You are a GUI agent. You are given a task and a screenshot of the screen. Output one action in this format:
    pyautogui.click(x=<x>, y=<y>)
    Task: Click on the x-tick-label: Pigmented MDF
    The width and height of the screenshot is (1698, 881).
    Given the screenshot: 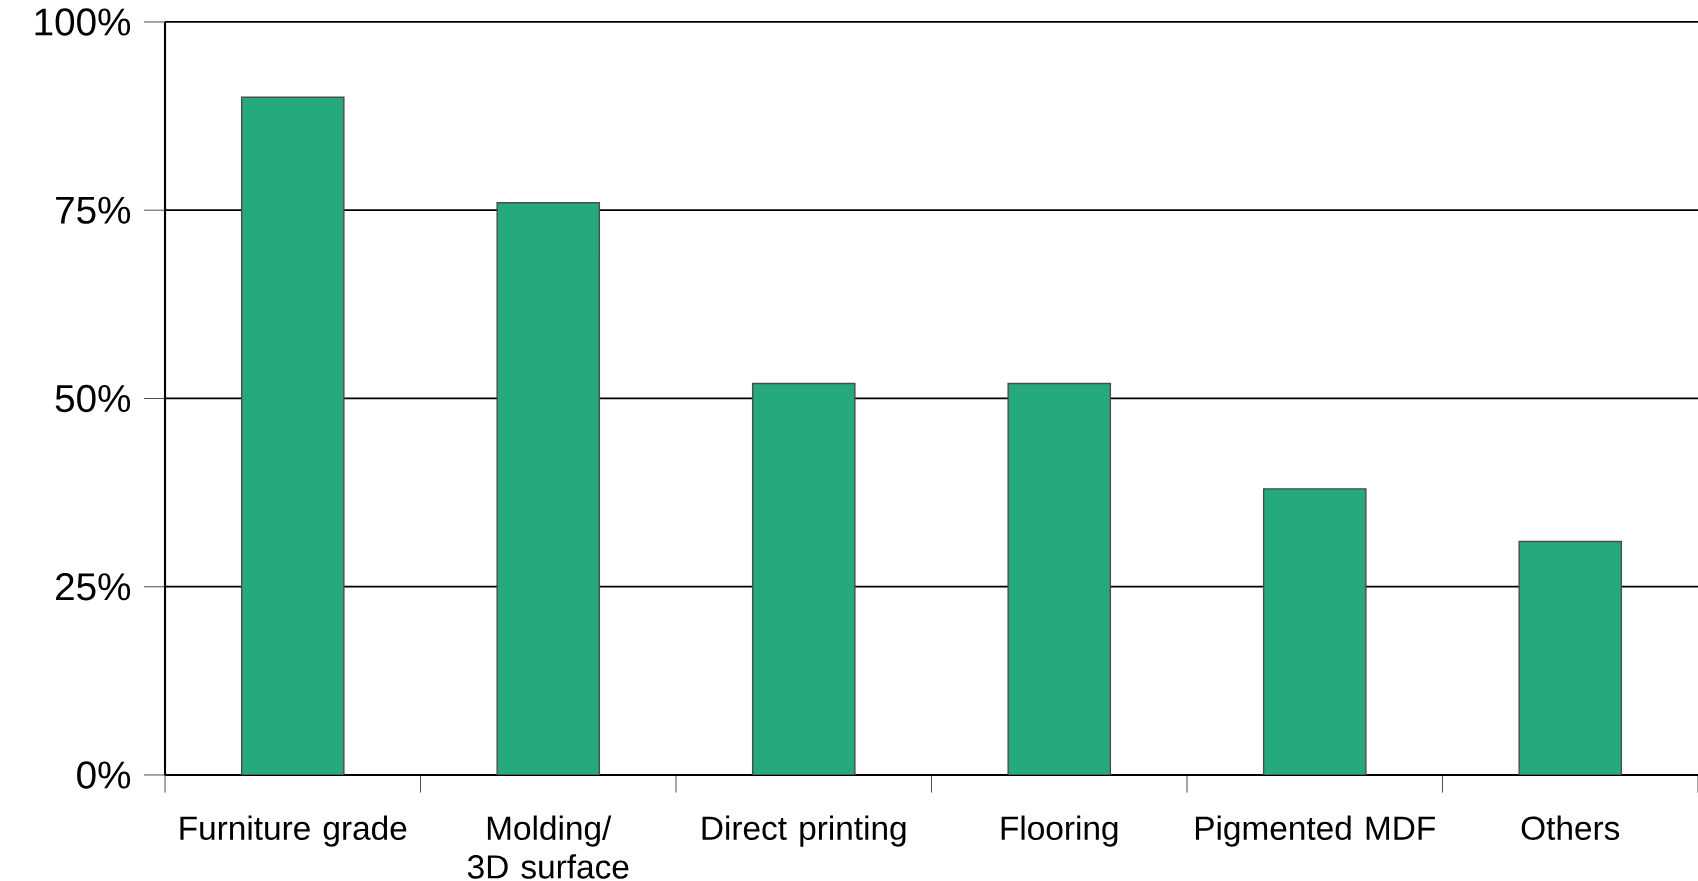 What is the action you would take?
    pyautogui.click(x=1315, y=831)
    